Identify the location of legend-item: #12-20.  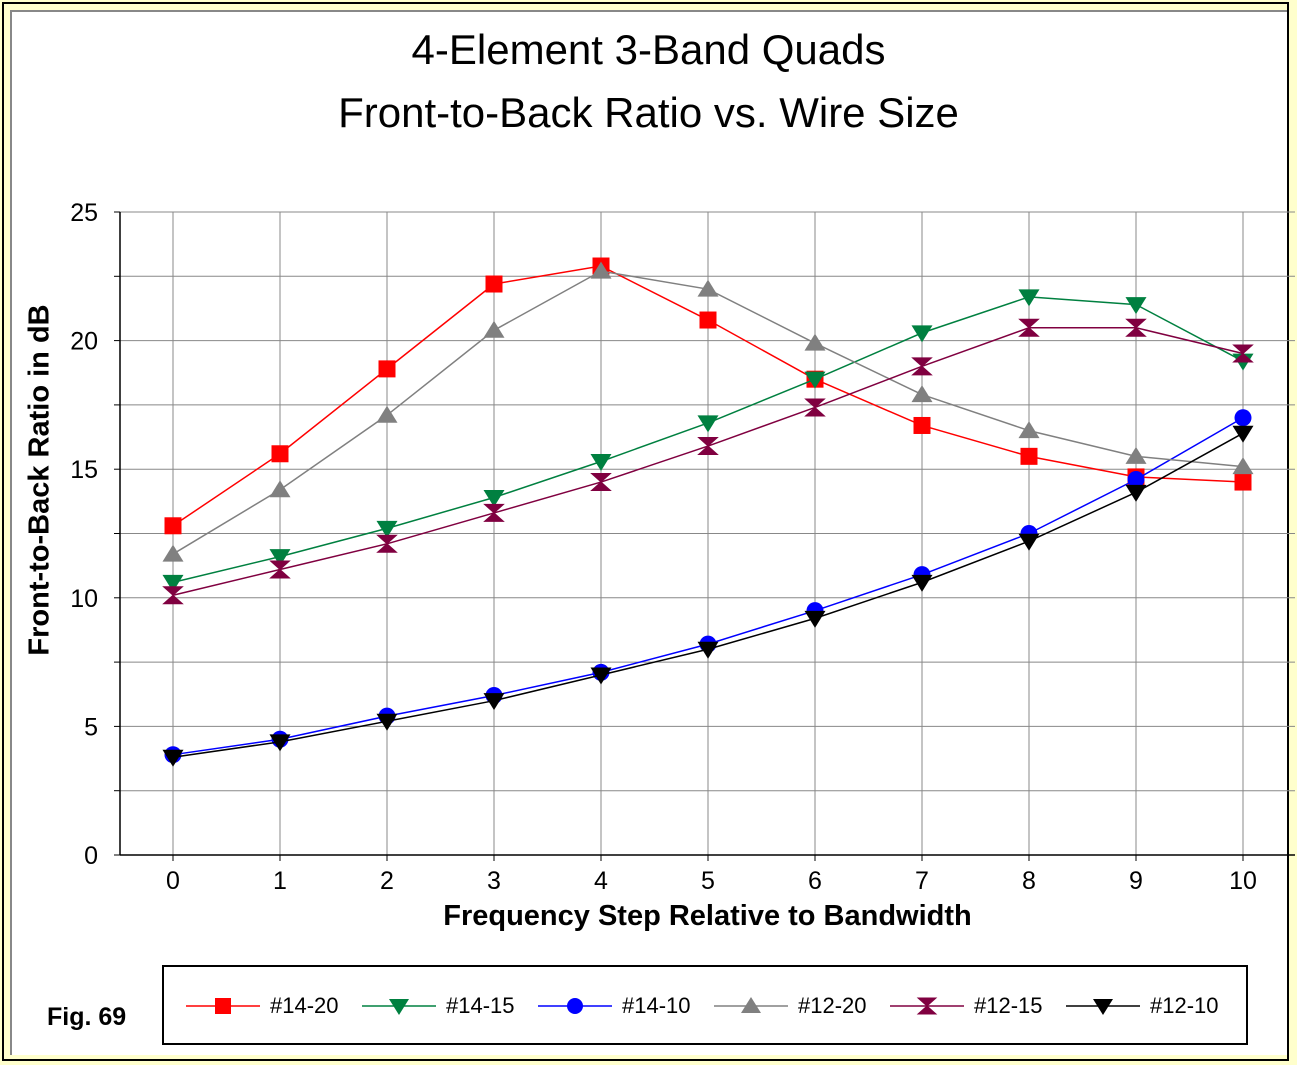
(789, 1006).